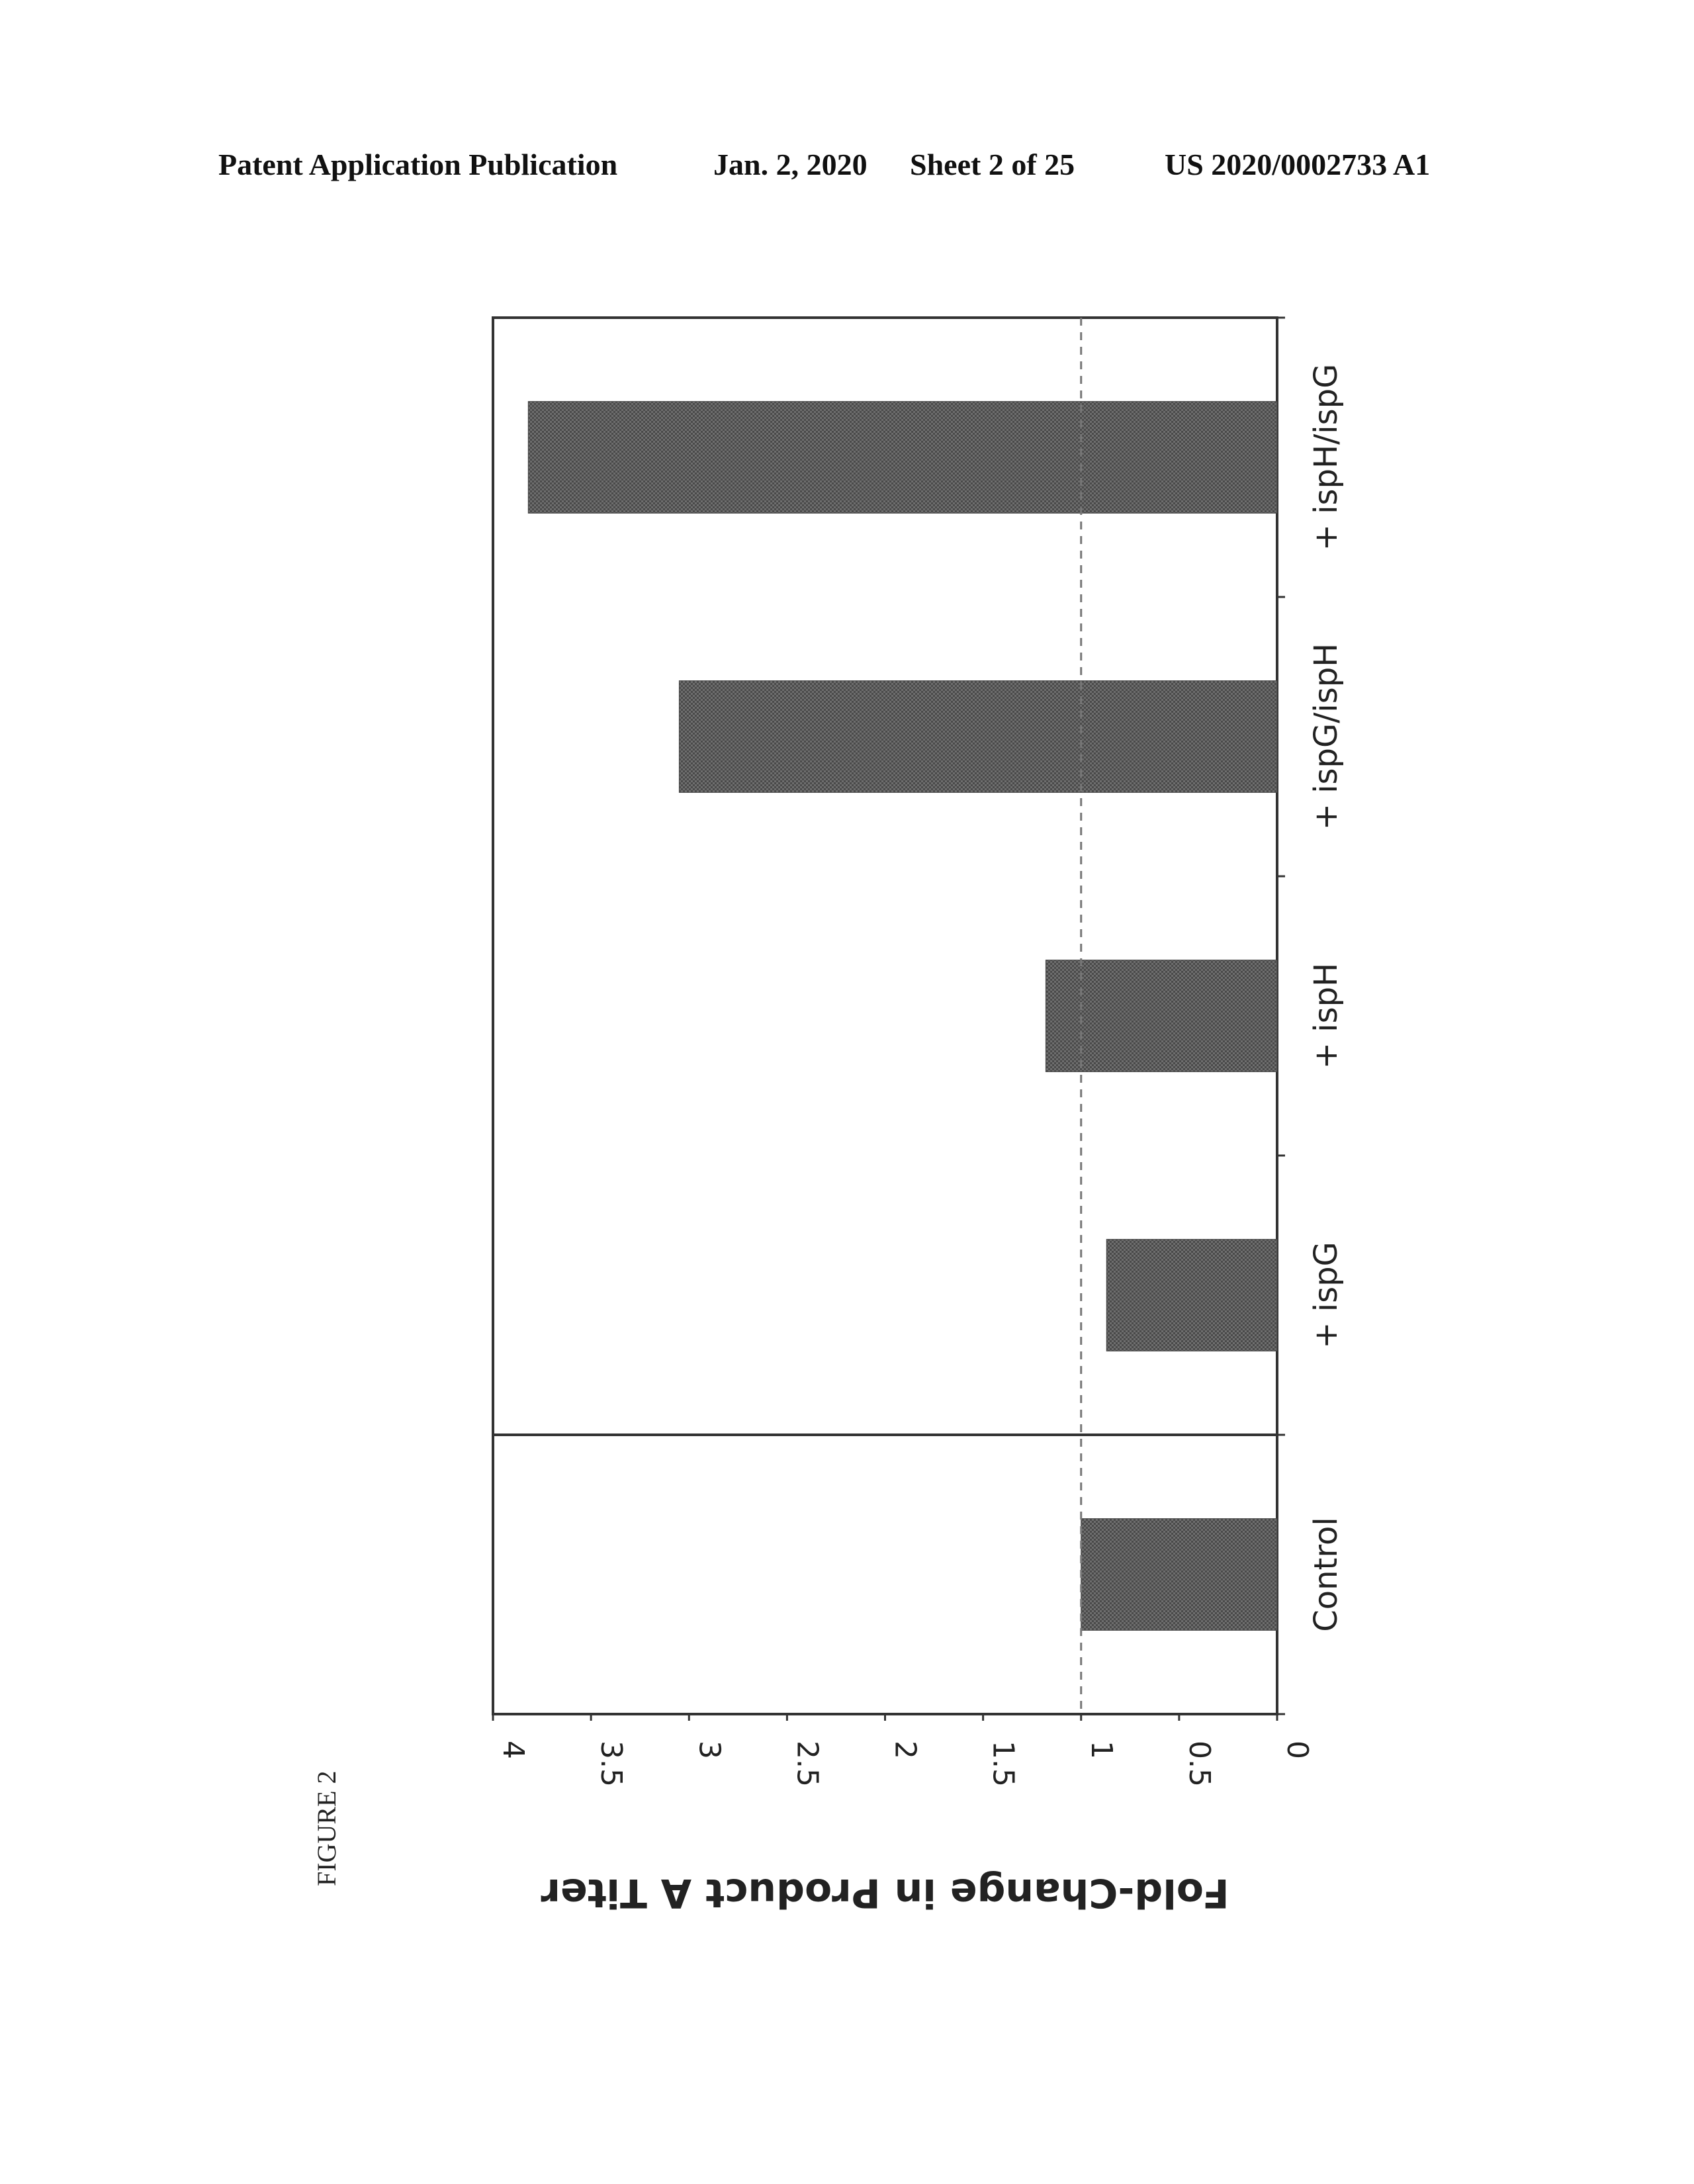  What do you see at coordinates (993, 164) in the screenshot?
I see `header-sheet: Sheet 2 of 25` at bounding box center [993, 164].